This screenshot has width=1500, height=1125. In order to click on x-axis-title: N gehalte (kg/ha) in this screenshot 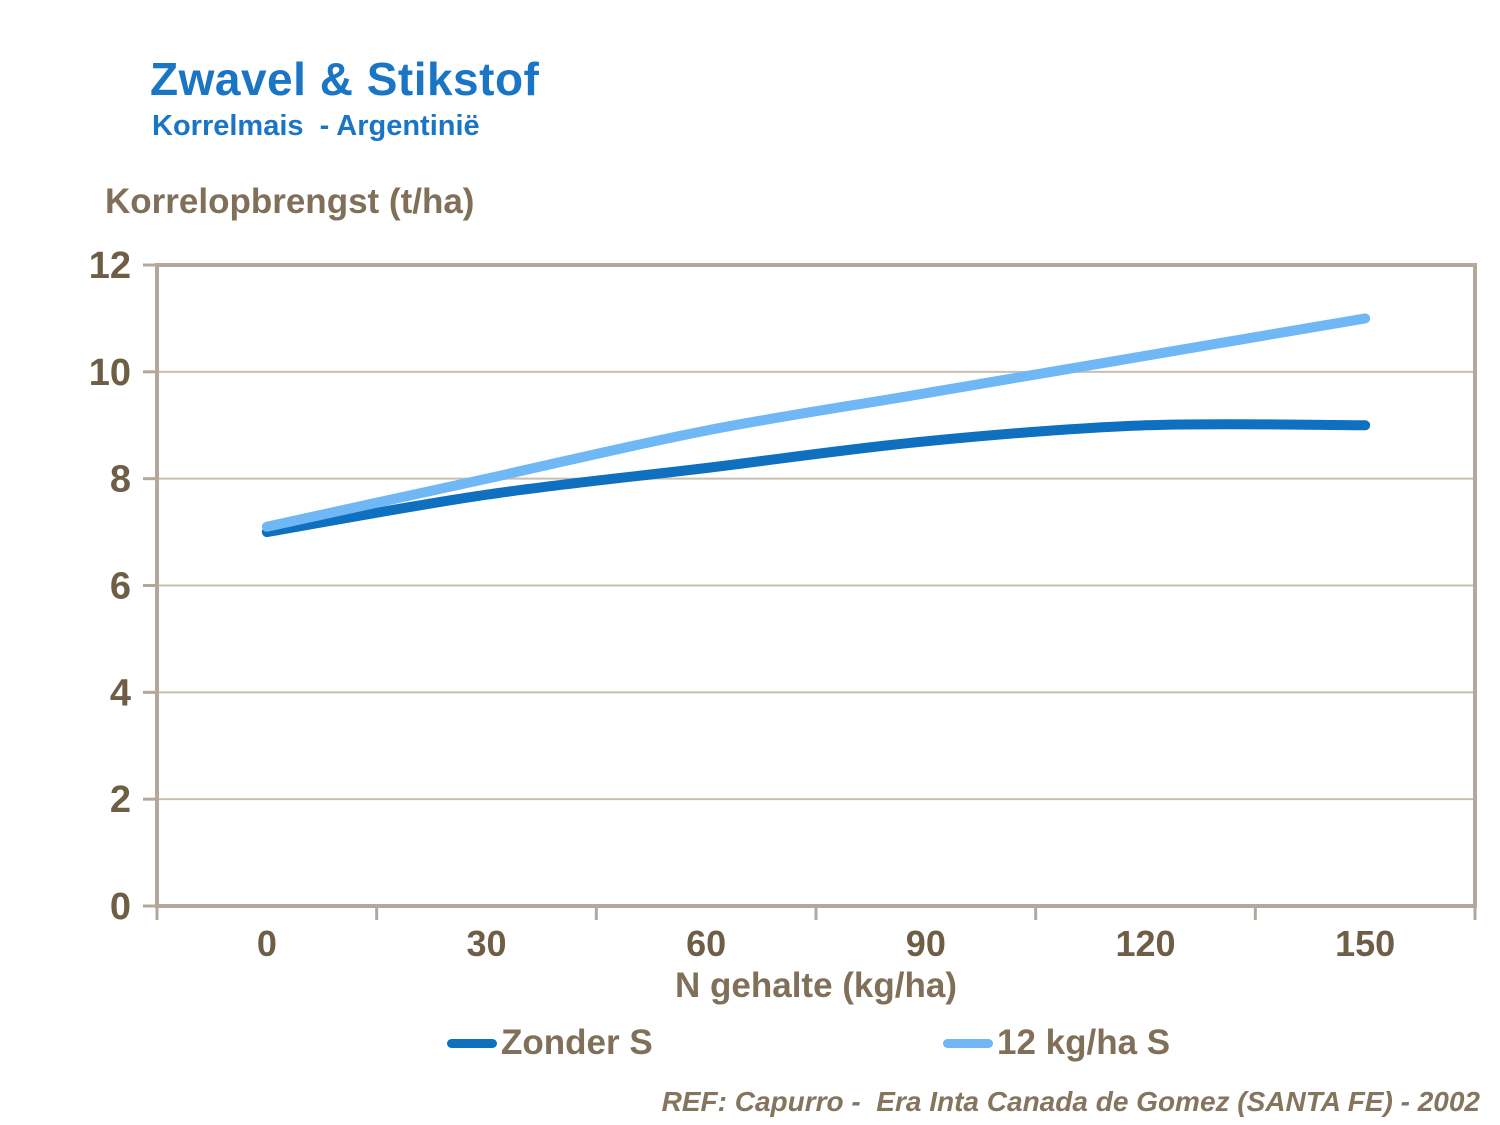, I will do `click(816, 985)`.